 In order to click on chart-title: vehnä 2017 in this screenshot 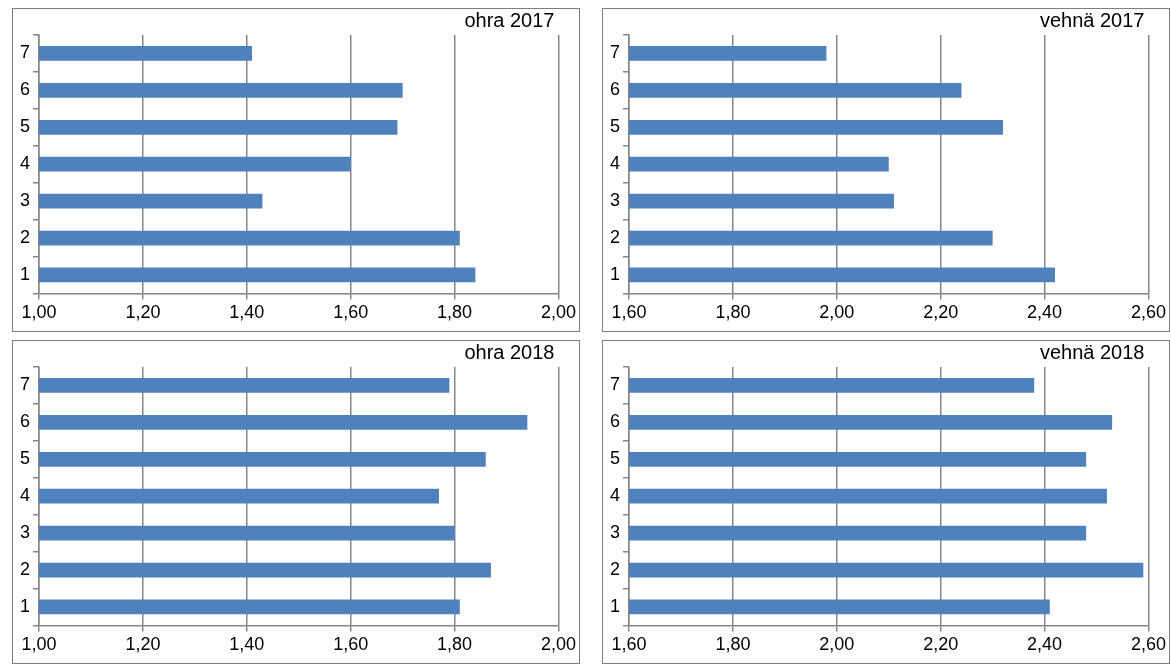, I will do `click(1092, 19)`.